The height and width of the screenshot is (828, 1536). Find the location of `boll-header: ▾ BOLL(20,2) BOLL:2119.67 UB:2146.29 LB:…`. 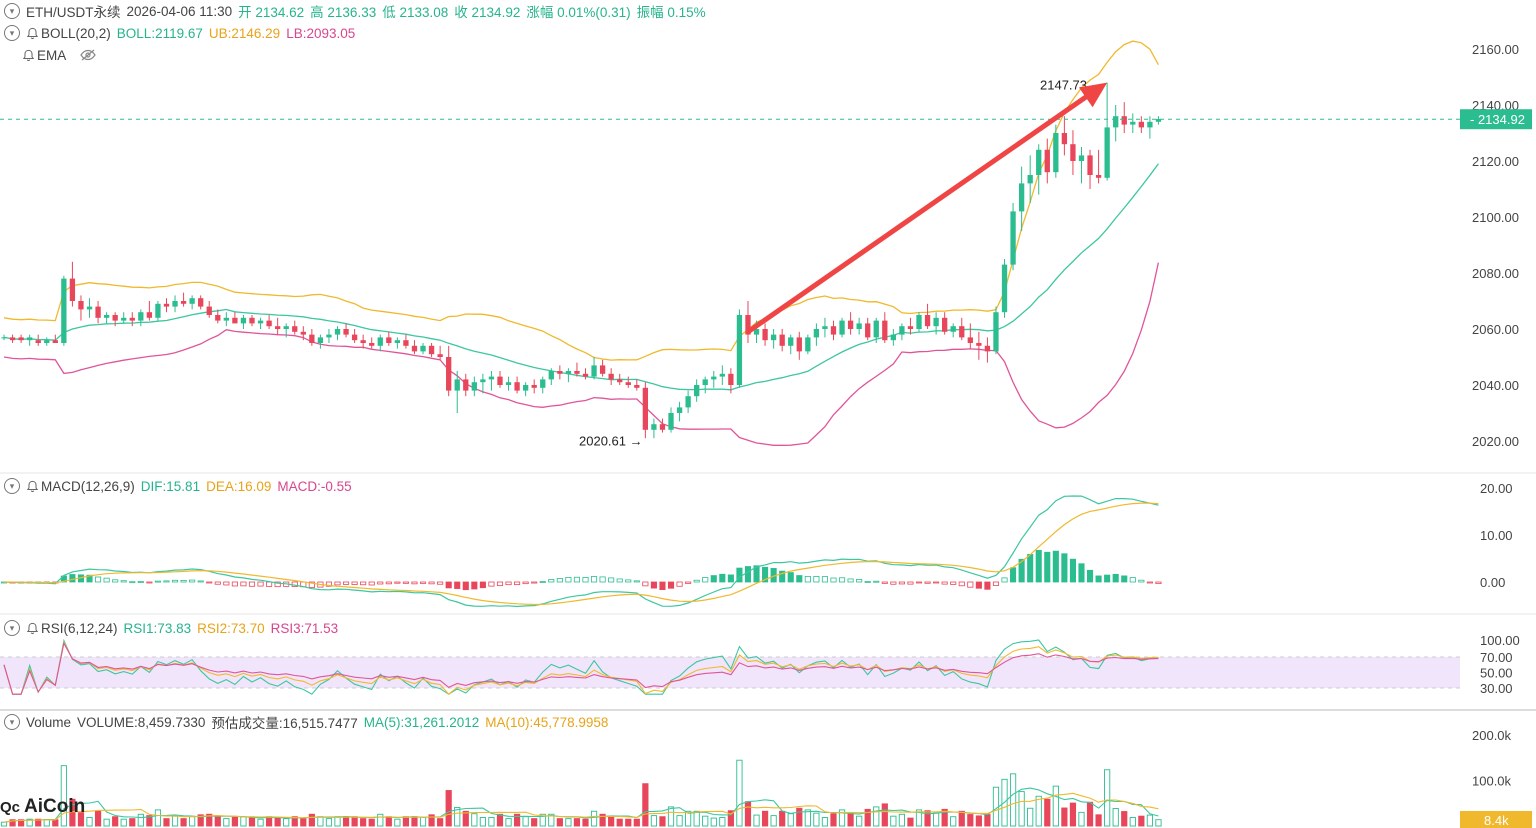

boll-header: ▾ BOLL(20,2) BOLL:2119.67 UB:2146.29 LB:… is located at coordinates (180, 33).